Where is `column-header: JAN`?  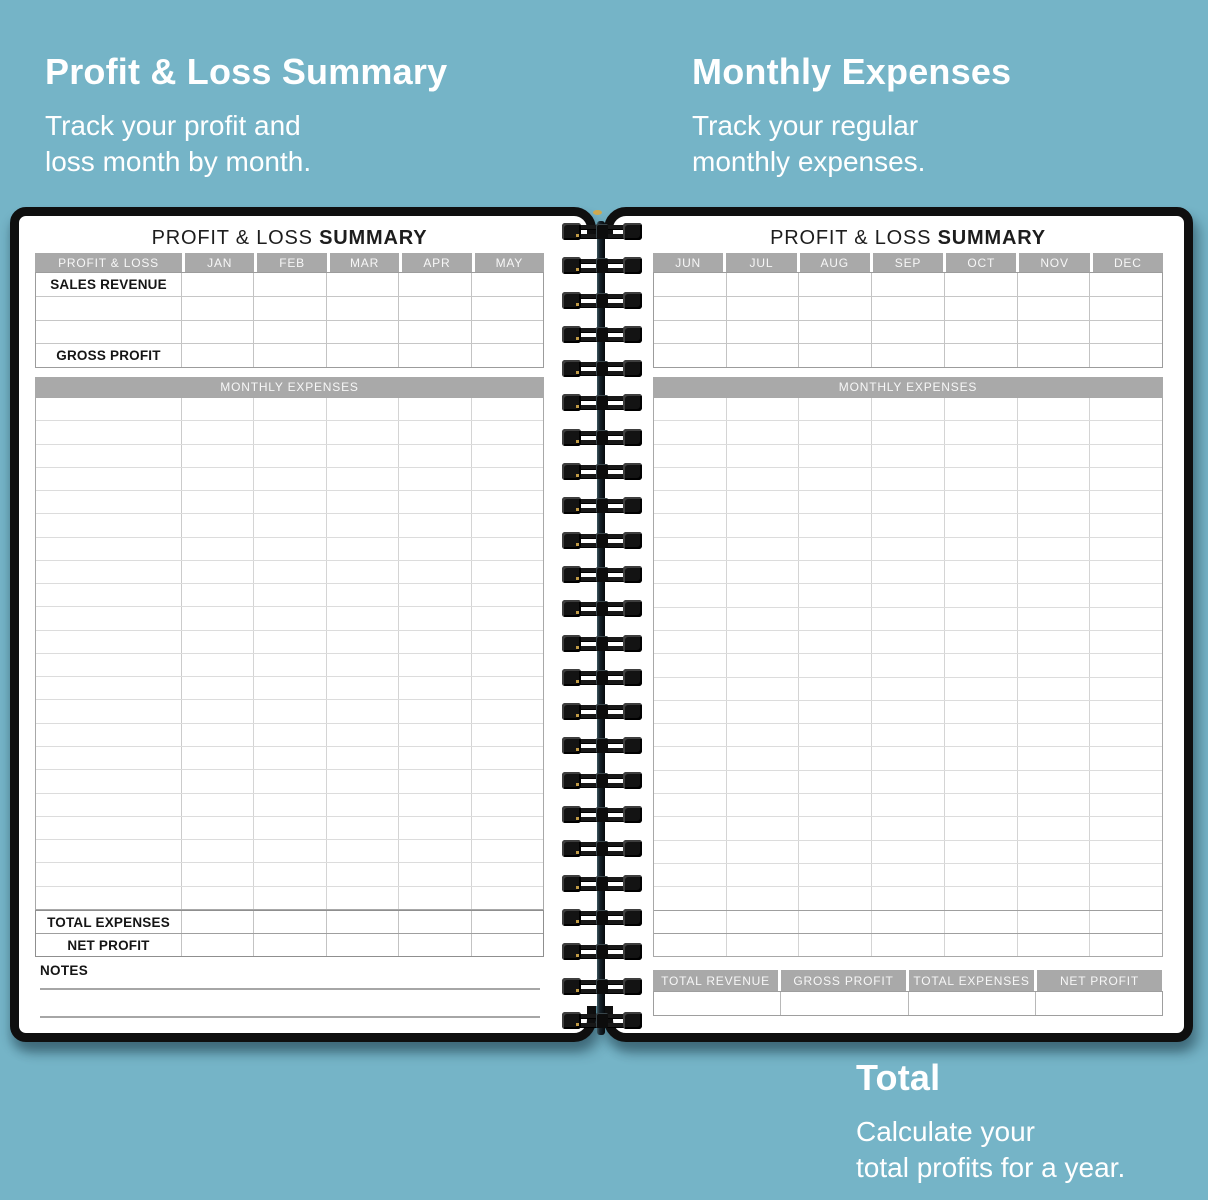
column-header: JAN is located at coordinates (220, 262).